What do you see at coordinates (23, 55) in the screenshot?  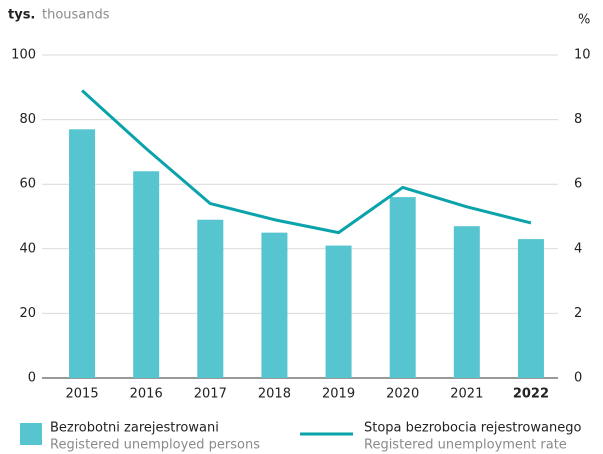 I see `y-tick-label: 100` at bounding box center [23, 55].